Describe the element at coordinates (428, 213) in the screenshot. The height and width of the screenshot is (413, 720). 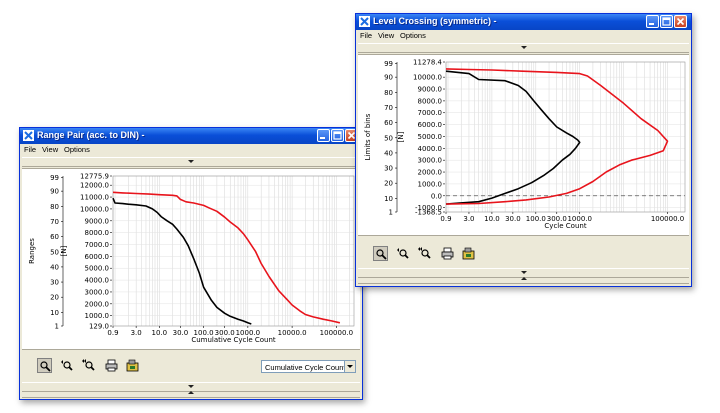
I see `value-tick-label: -1368.5` at that location.